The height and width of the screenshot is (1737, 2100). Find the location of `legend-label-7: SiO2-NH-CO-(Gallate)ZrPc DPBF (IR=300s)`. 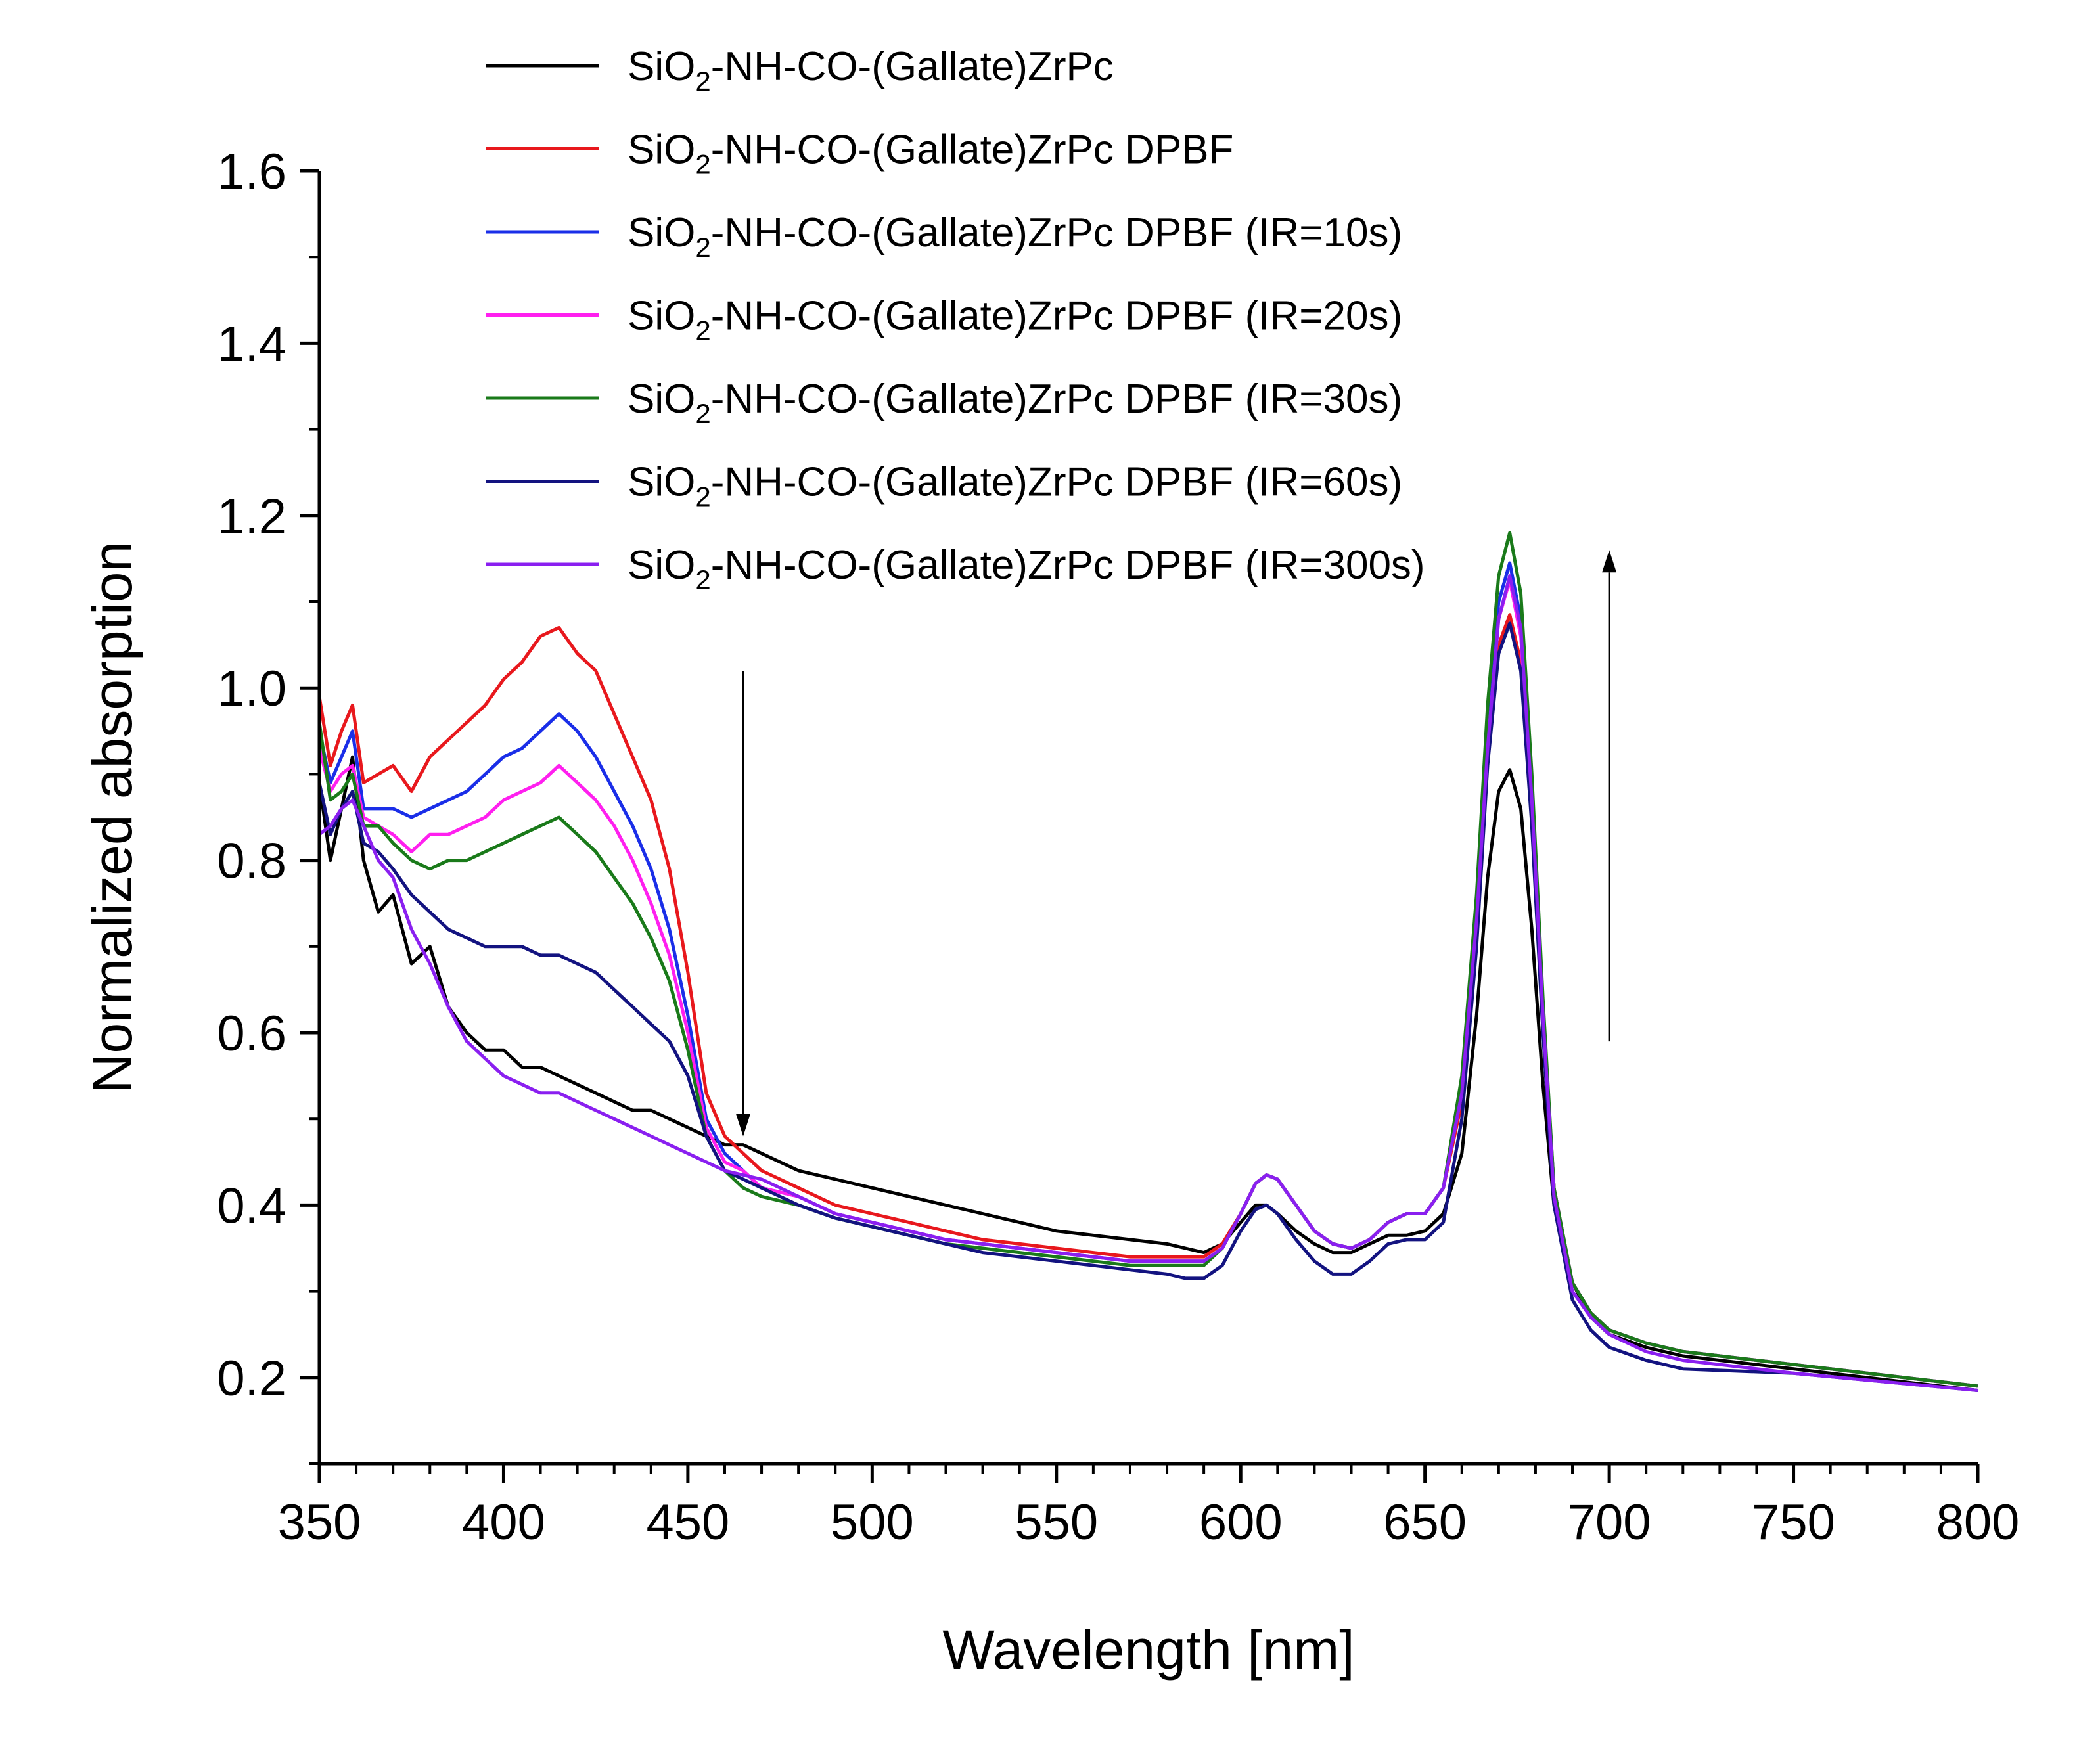

legend-label-7: SiO2-NH-CO-(Gallate)ZrPc DPBF (IR=300s) is located at coordinates (1026, 569).